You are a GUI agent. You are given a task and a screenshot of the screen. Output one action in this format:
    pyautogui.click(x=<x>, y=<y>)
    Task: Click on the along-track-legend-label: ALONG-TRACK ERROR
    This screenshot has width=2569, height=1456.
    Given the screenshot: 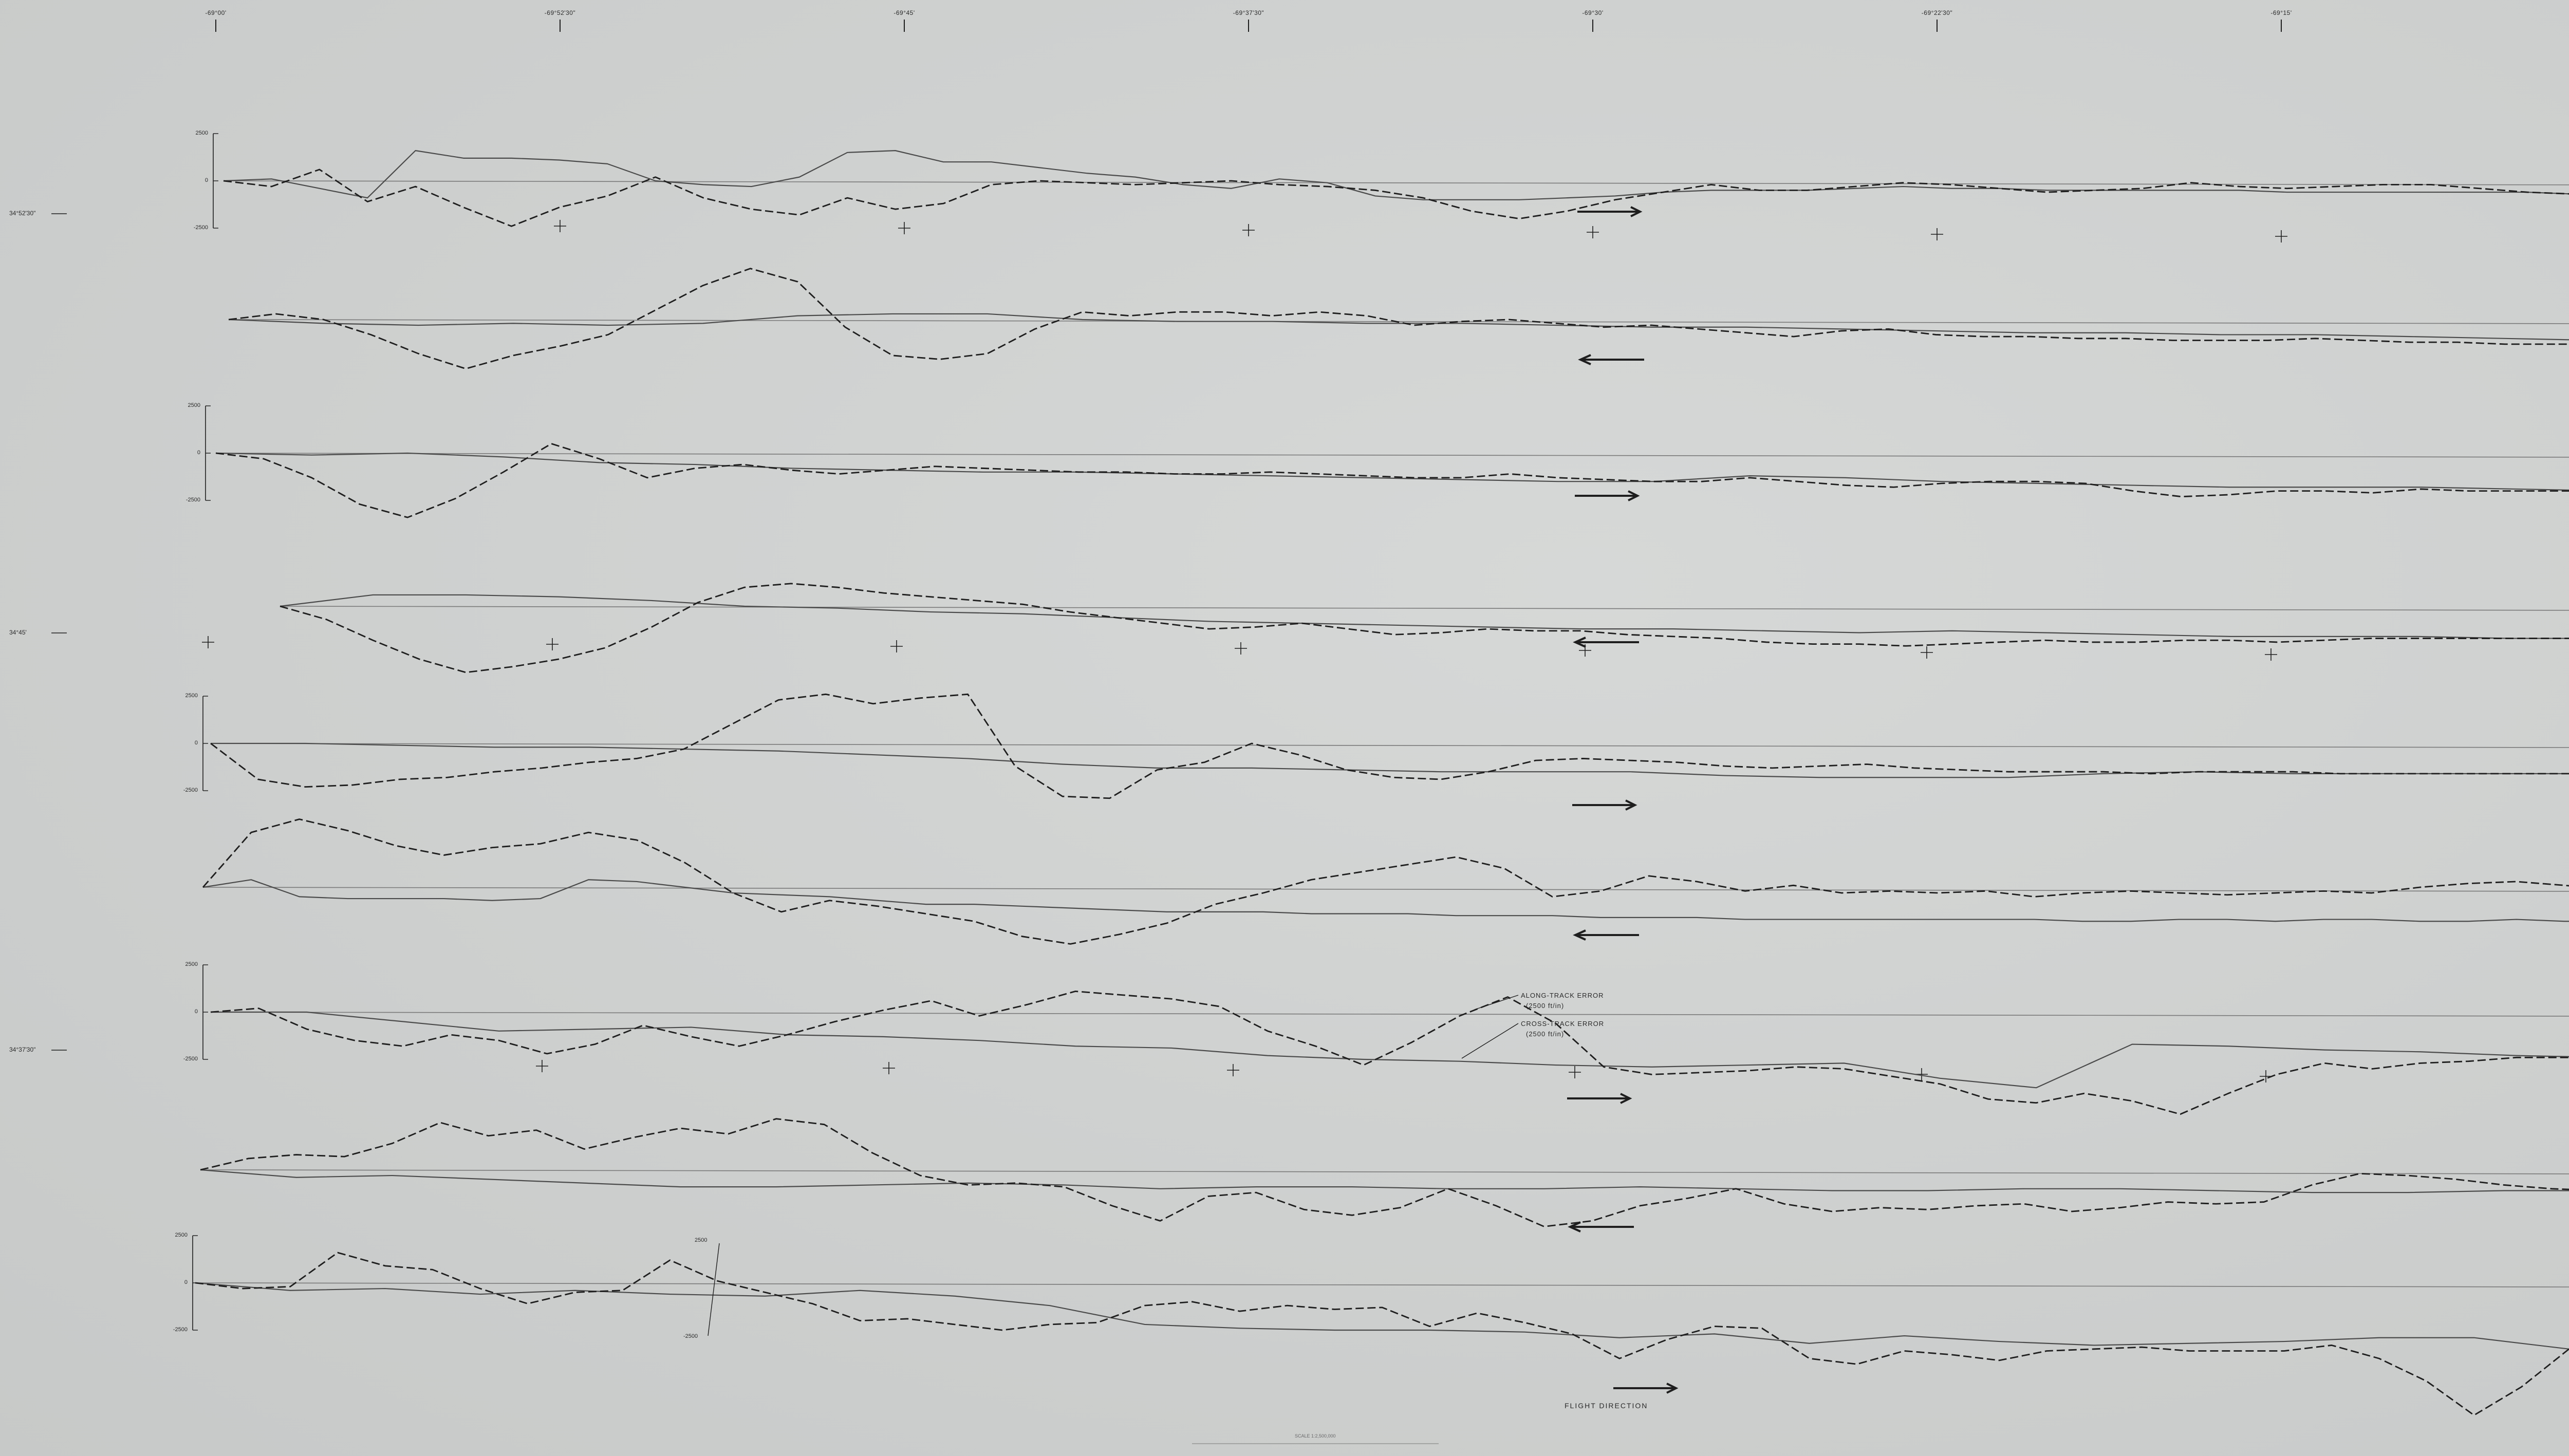 What is the action you would take?
    pyautogui.click(x=1562, y=996)
    